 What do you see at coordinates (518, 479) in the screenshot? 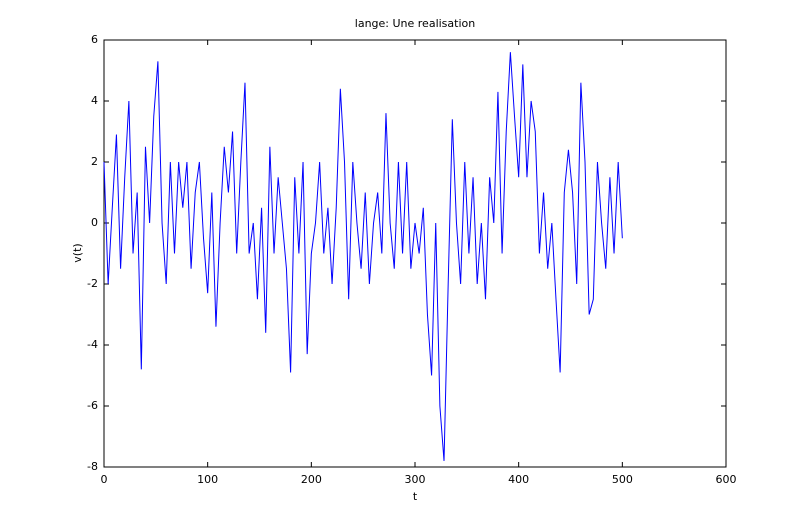
I see `x-tick-label: 400` at bounding box center [518, 479].